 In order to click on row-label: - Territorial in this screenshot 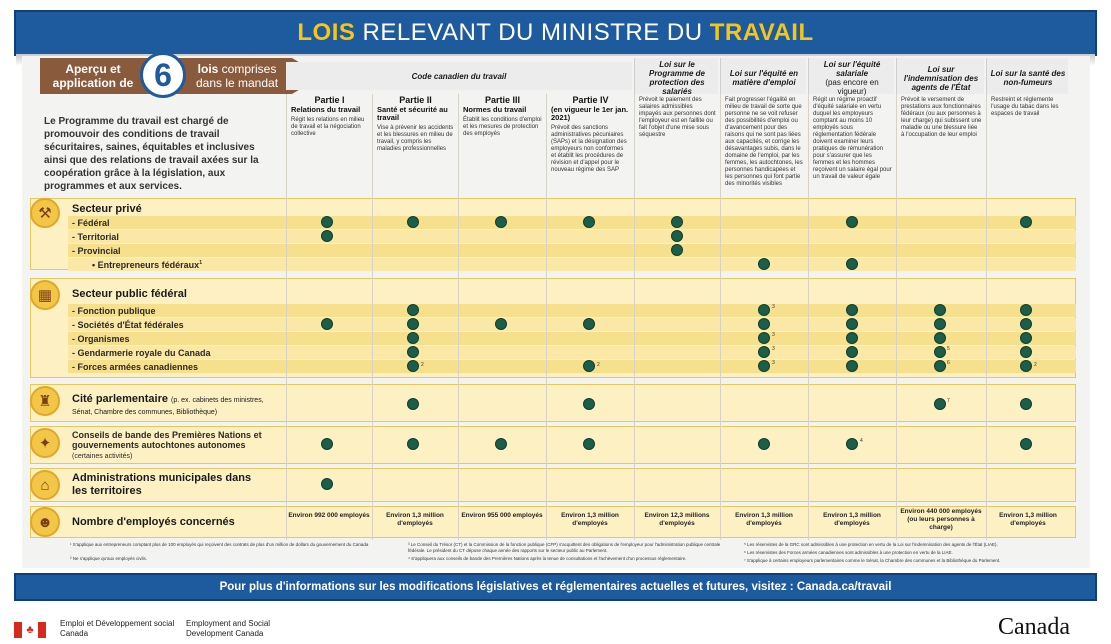, I will do `click(95, 237)`.